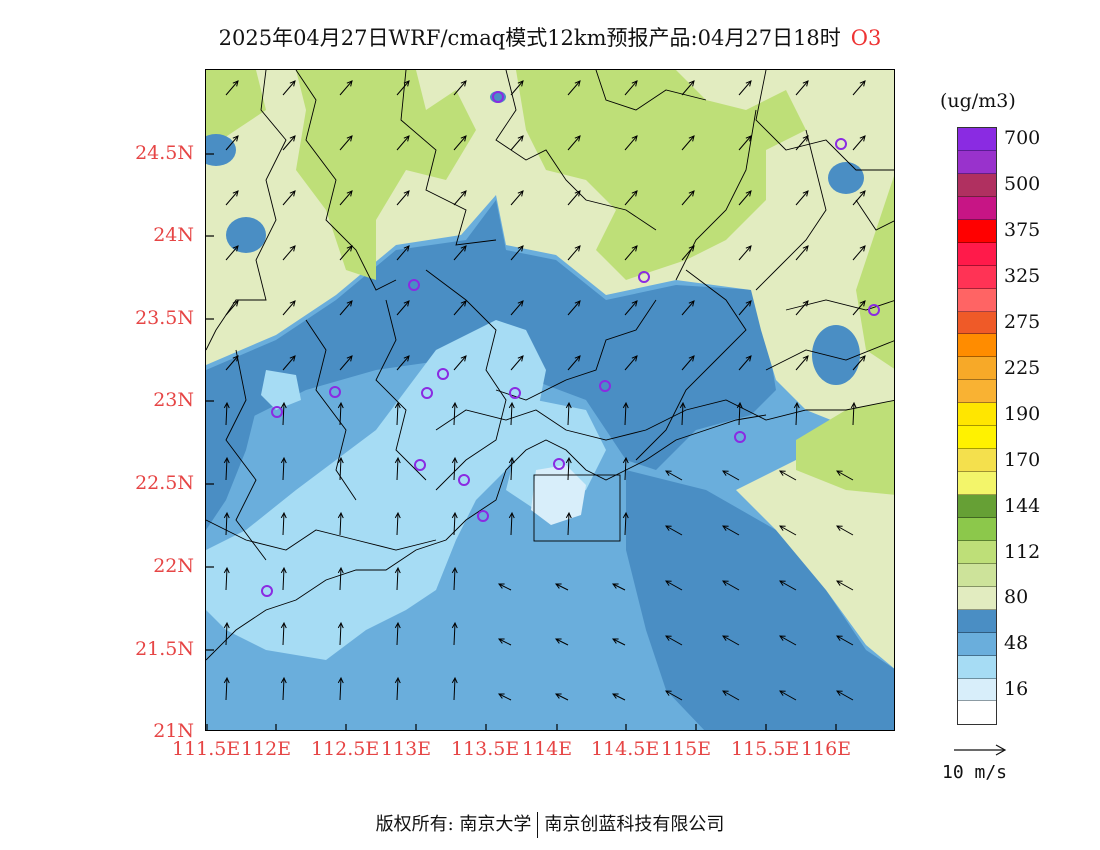 The height and width of the screenshot is (850, 1100). I want to click on blob-east, so click(836, 355).